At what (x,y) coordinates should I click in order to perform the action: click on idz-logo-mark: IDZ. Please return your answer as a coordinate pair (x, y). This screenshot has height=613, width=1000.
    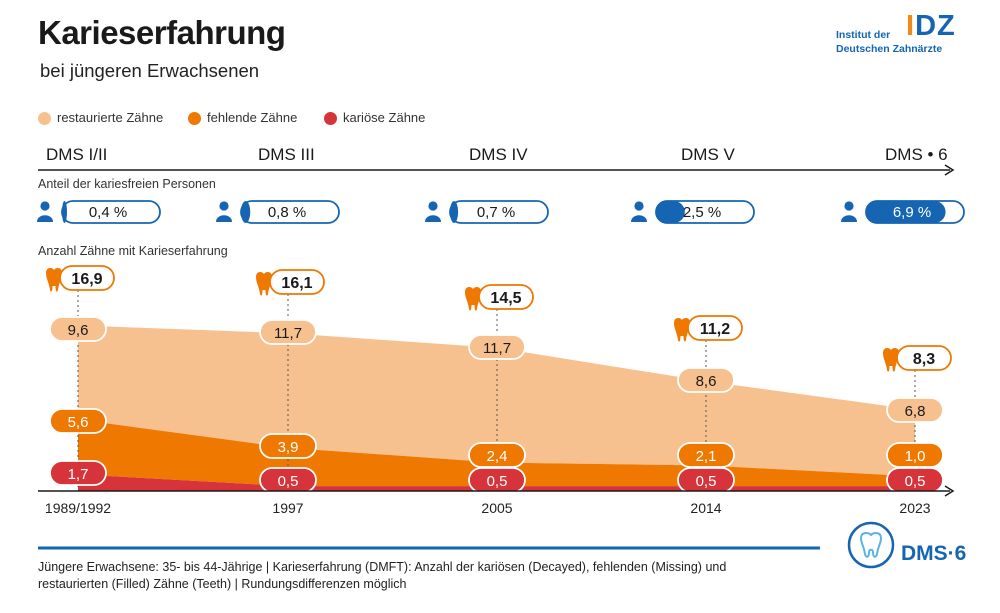
    Looking at the image, I should click on (931, 26).